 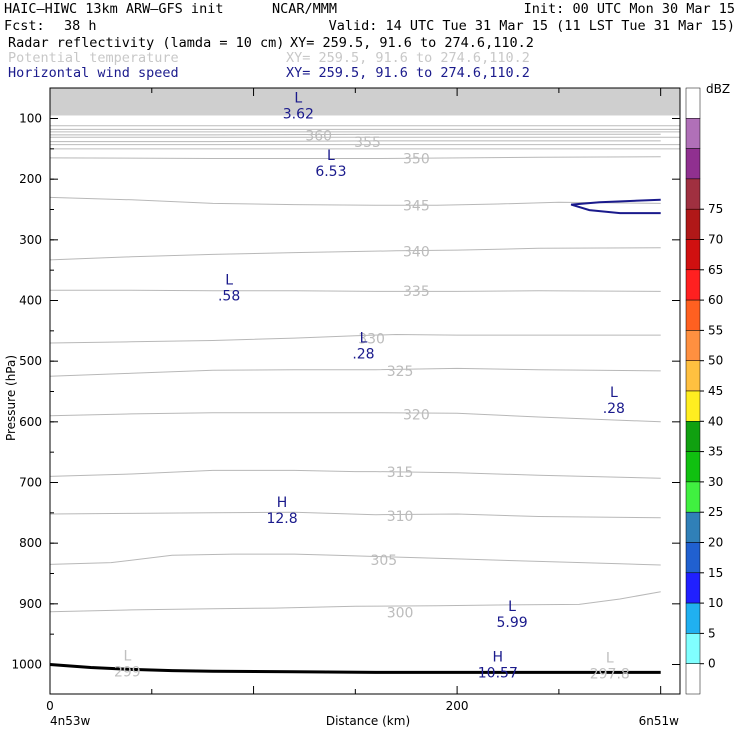 I want to click on y-tick-label: 400, so click(x=30, y=301).